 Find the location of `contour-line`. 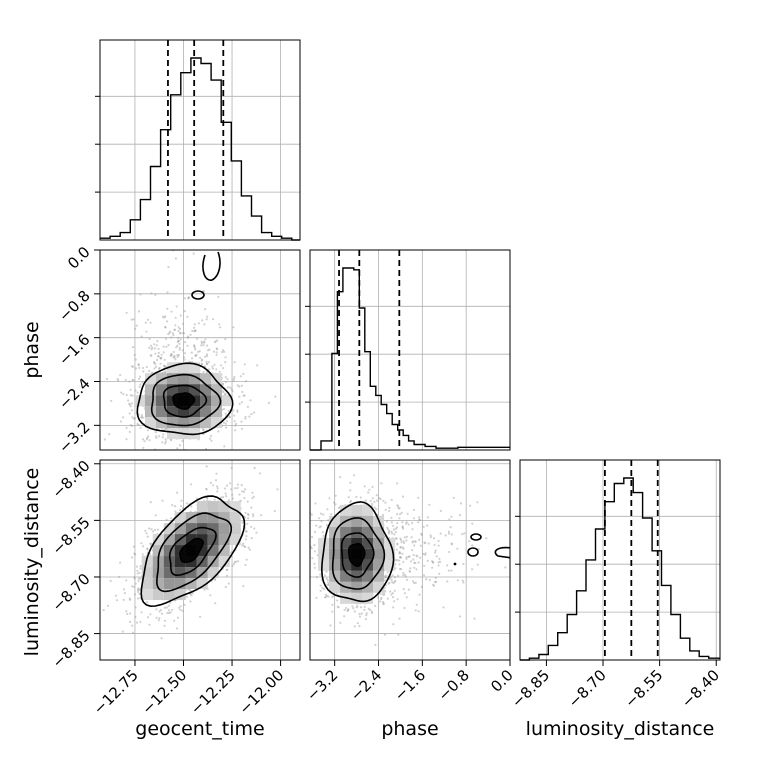

contour-line is located at coordinates (357, 555).